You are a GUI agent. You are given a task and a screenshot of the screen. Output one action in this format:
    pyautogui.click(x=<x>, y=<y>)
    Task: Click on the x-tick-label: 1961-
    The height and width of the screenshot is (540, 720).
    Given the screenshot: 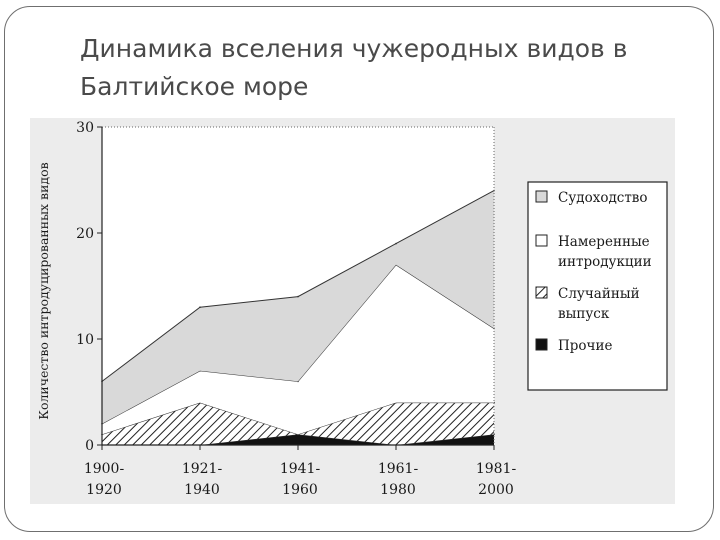 What is the action you would take?
    pyautogui.click(x=398, y=469)
    